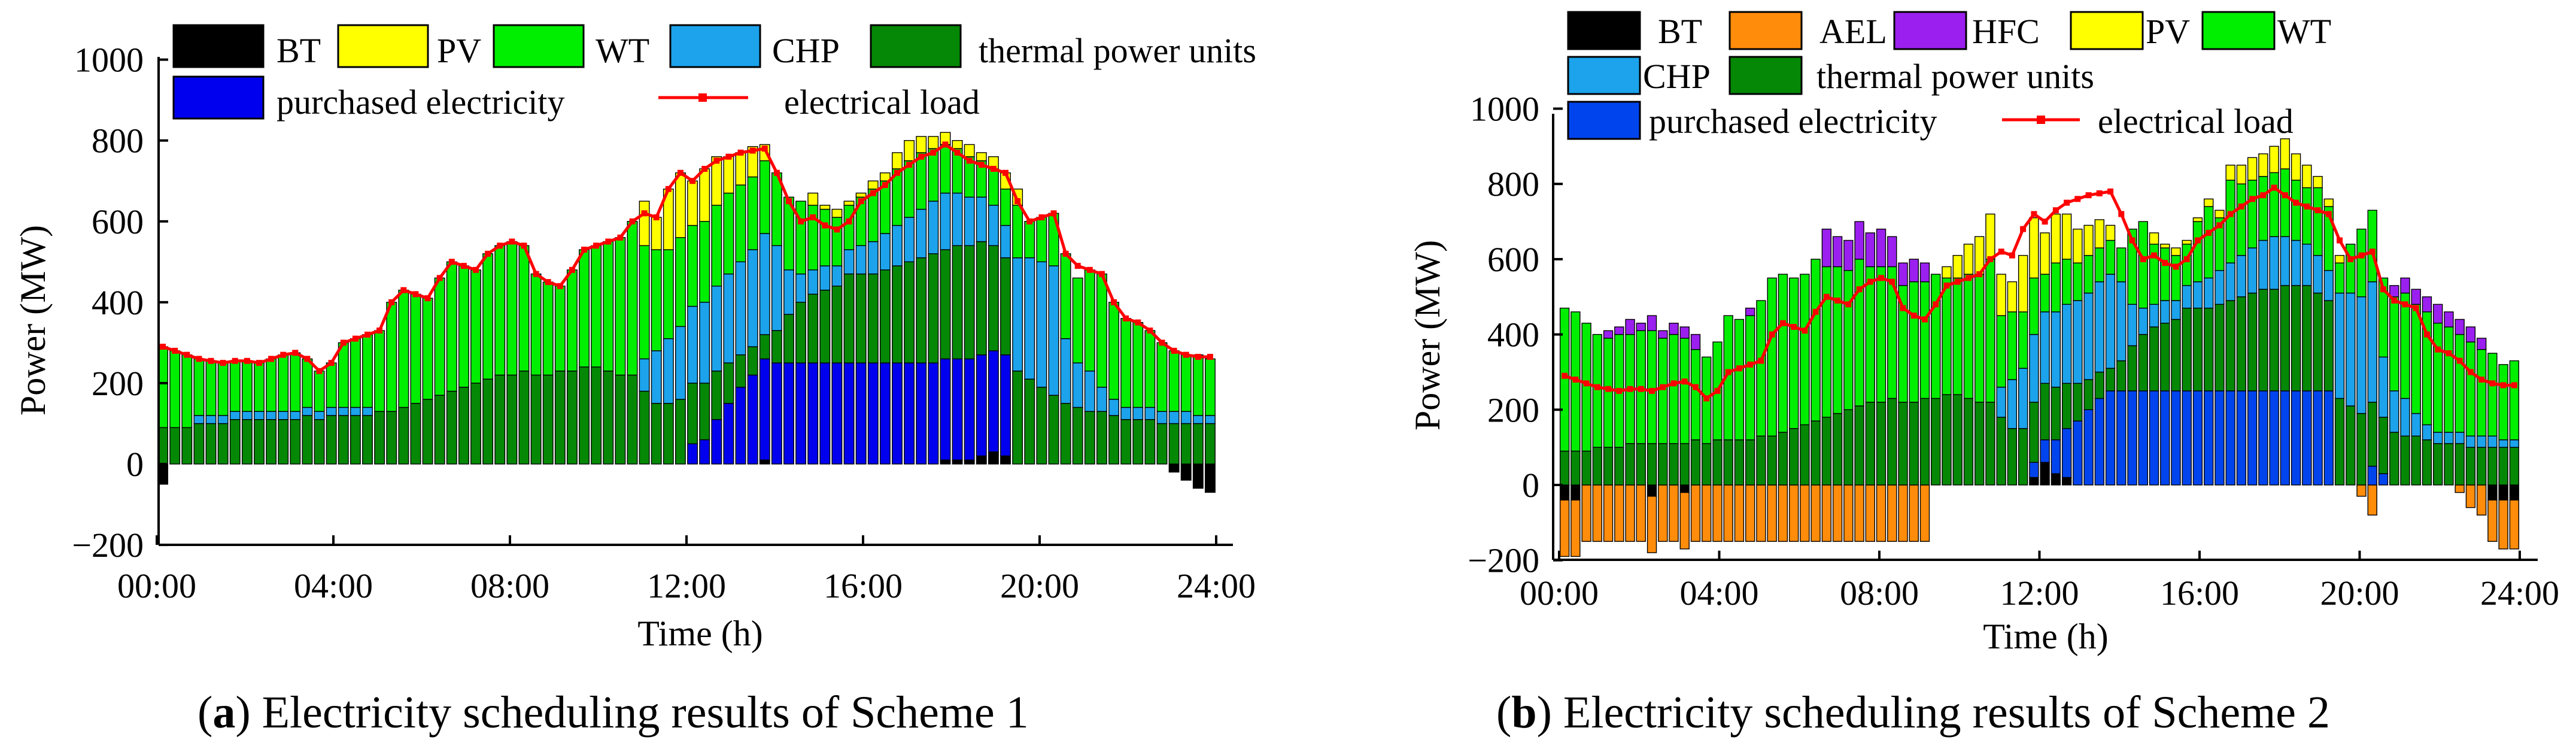  Describe the element at coordinates (2266, 31) in the screenshot. I see `legend-item-wt: WT` at that location.